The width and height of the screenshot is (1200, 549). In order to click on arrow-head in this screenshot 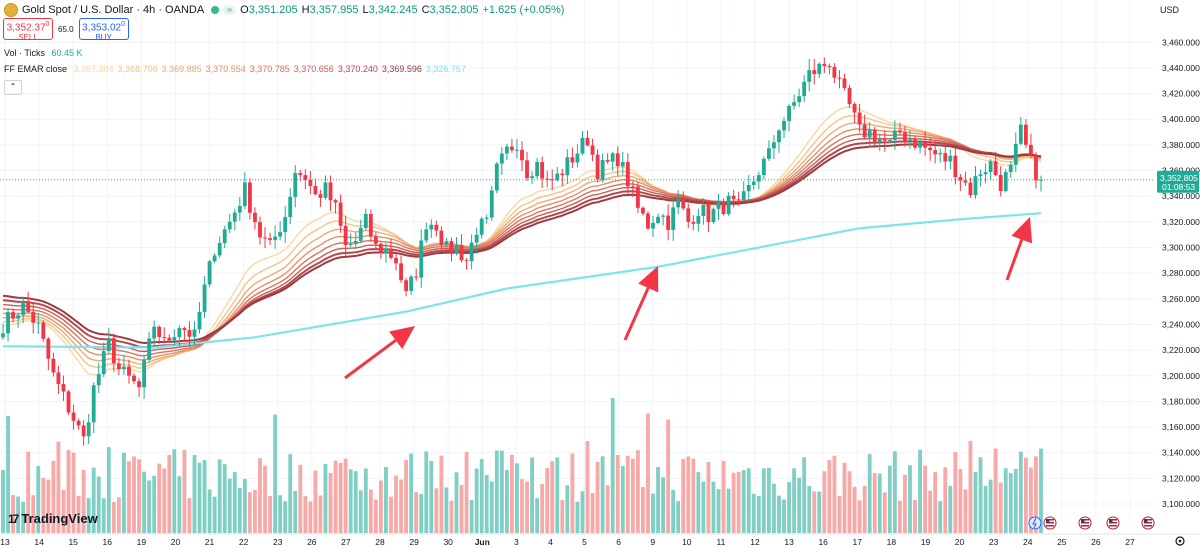, I will do `click(402, 338)`.